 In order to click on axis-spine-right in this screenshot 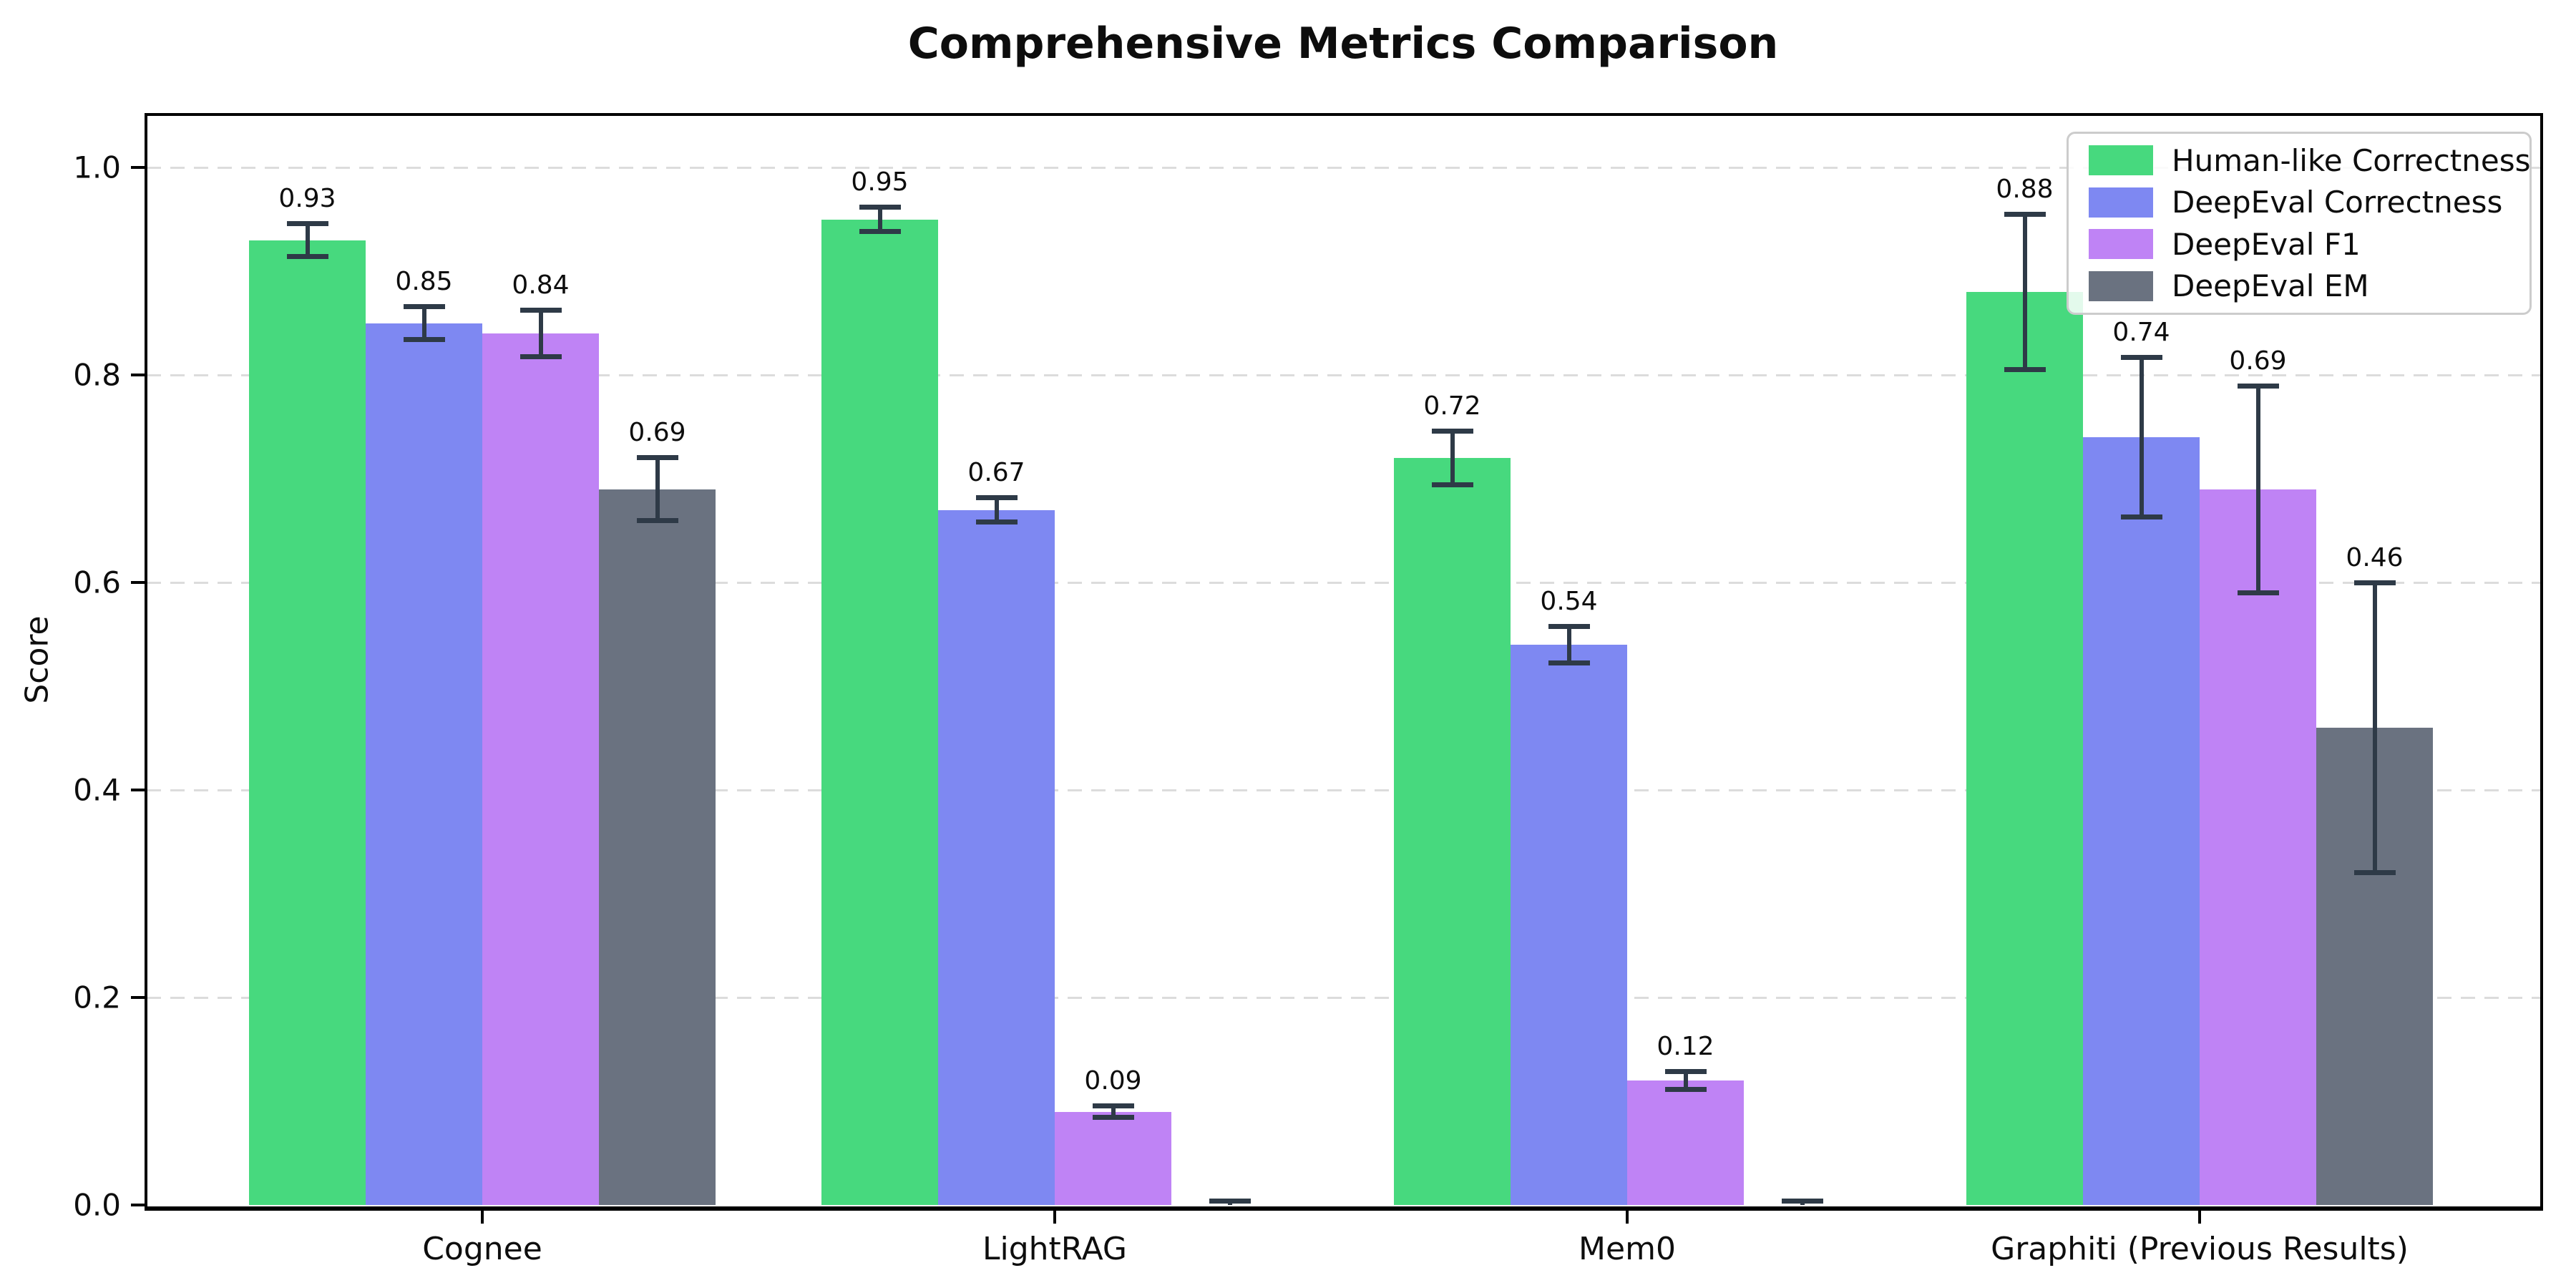, I will do `click(2541, 661)`.